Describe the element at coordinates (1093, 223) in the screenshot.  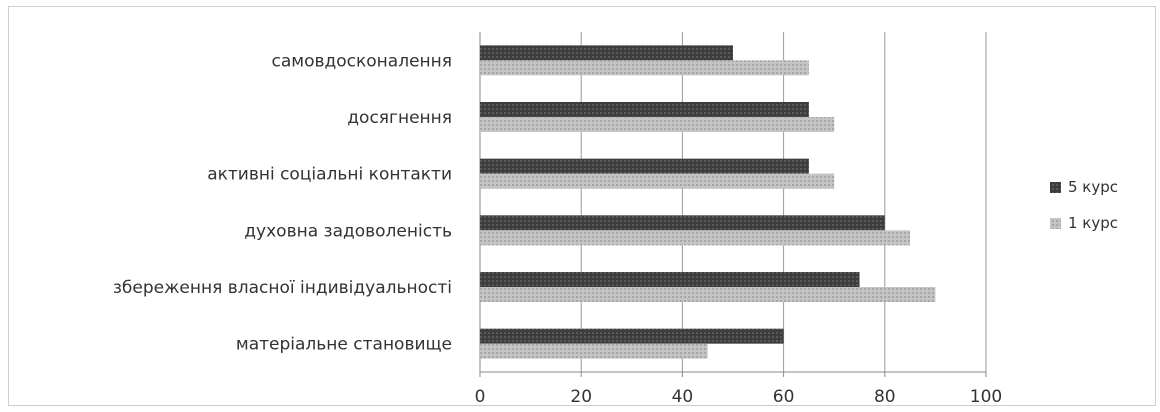
I see `legend-label: 1 курс` at that location.